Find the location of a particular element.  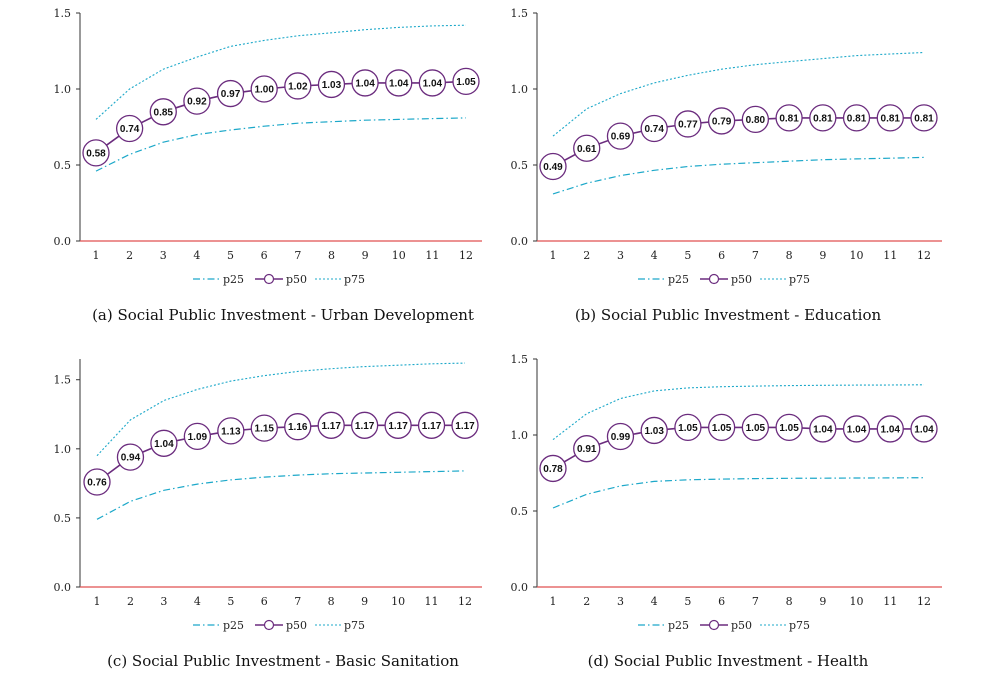

p50-data-label: 1.03 is located at coordinates (654, 431).